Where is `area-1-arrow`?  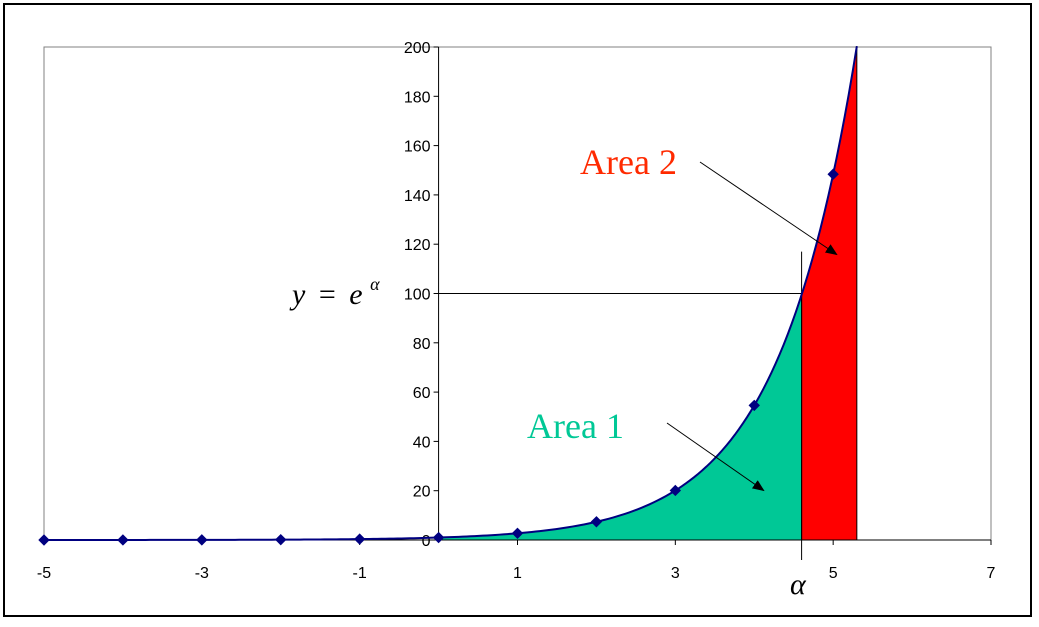
area-1-arrow is located at coordinates (715, 457).